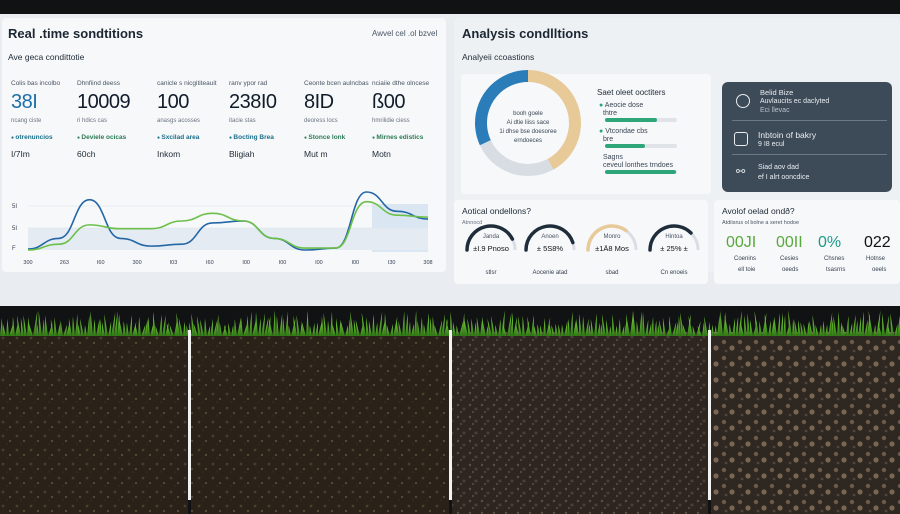  I want to click on metric-note: anasgs acosses, so click(179, 121).